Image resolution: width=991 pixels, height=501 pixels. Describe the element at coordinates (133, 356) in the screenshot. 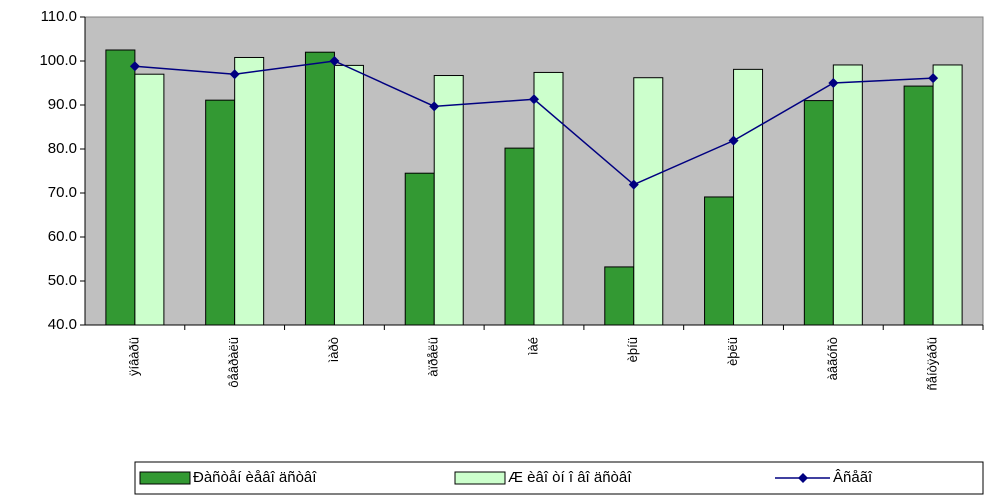

I see `x-tick-label: ÿíâàðü` at that location.